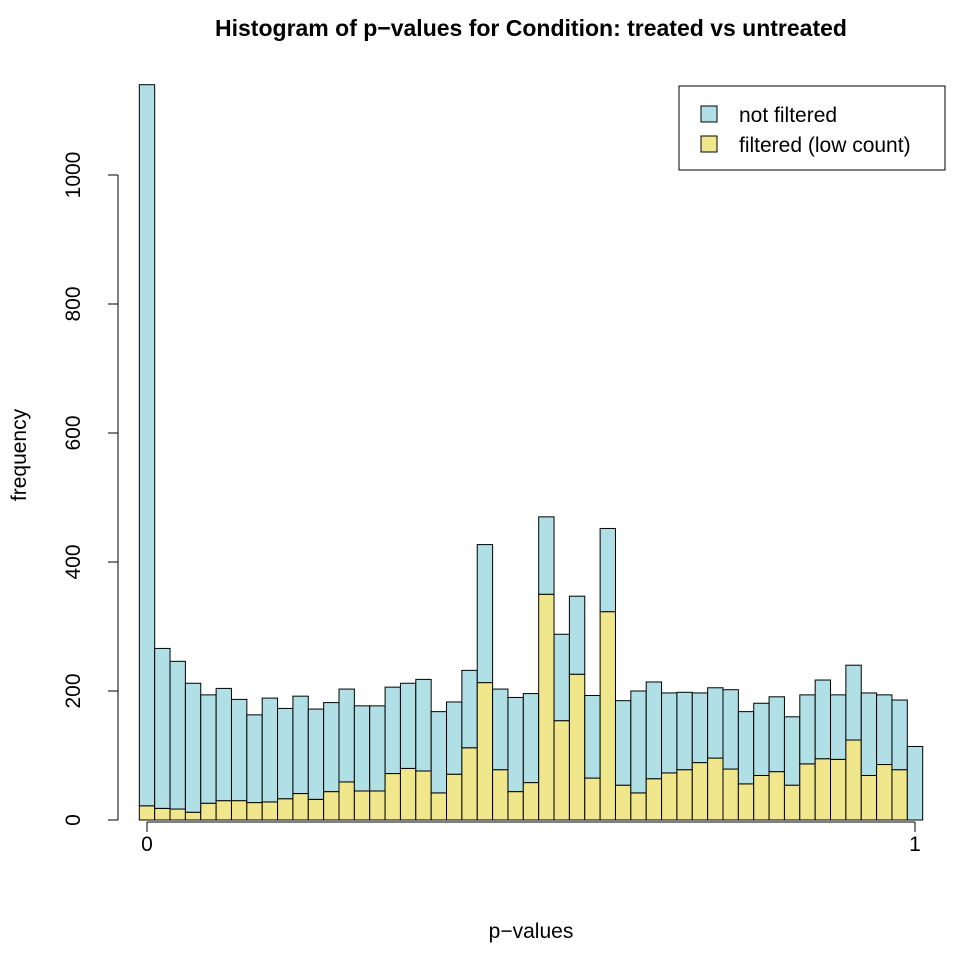 This screenshot has width=957, height=956. I want to click on legend-swatch-not-filtered, so click(709, 114).